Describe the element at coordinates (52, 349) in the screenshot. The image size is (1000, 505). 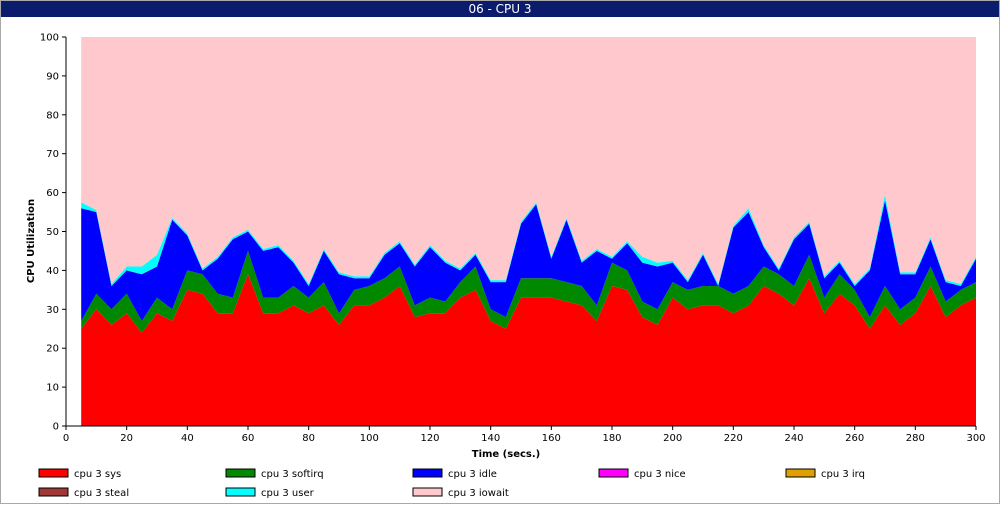
I see `y-tick-label: 20` at that location.